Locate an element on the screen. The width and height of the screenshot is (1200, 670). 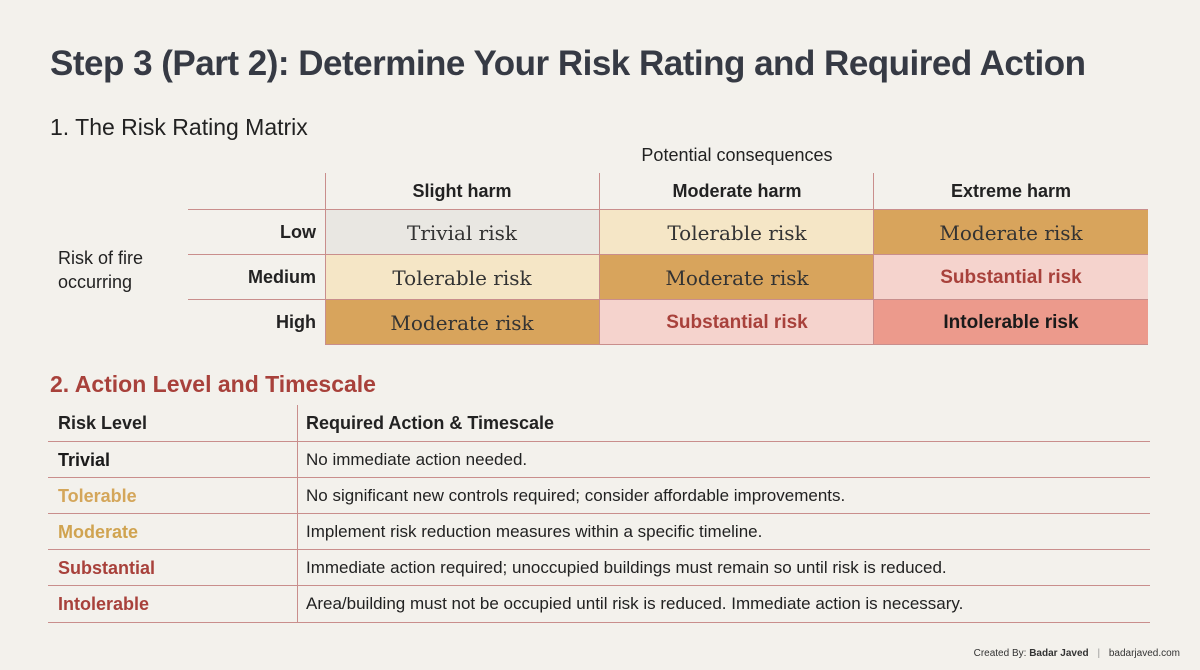
table-row: Trivial No immediate action needed. is located at coordinates (599, 460).